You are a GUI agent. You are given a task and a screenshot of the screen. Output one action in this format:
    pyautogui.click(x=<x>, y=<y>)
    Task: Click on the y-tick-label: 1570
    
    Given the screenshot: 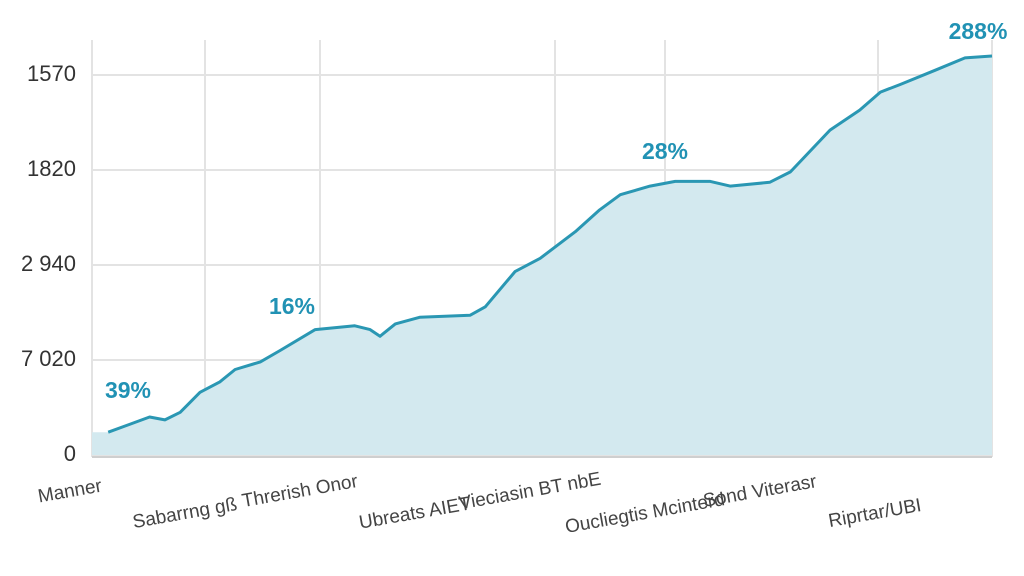 What is the action you would take?
    pyautogui.click(x=51, y=73)
    